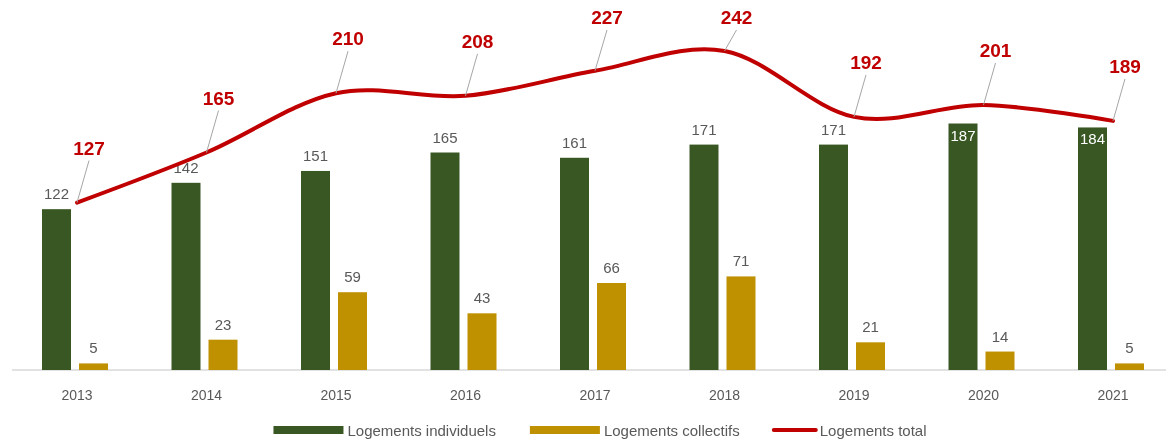 Image resolution: width=1166 pixels, height=441 pixels. Describe the element at coordinates (482, 298) in the screenshot. I see `data-label: 43` at that location.